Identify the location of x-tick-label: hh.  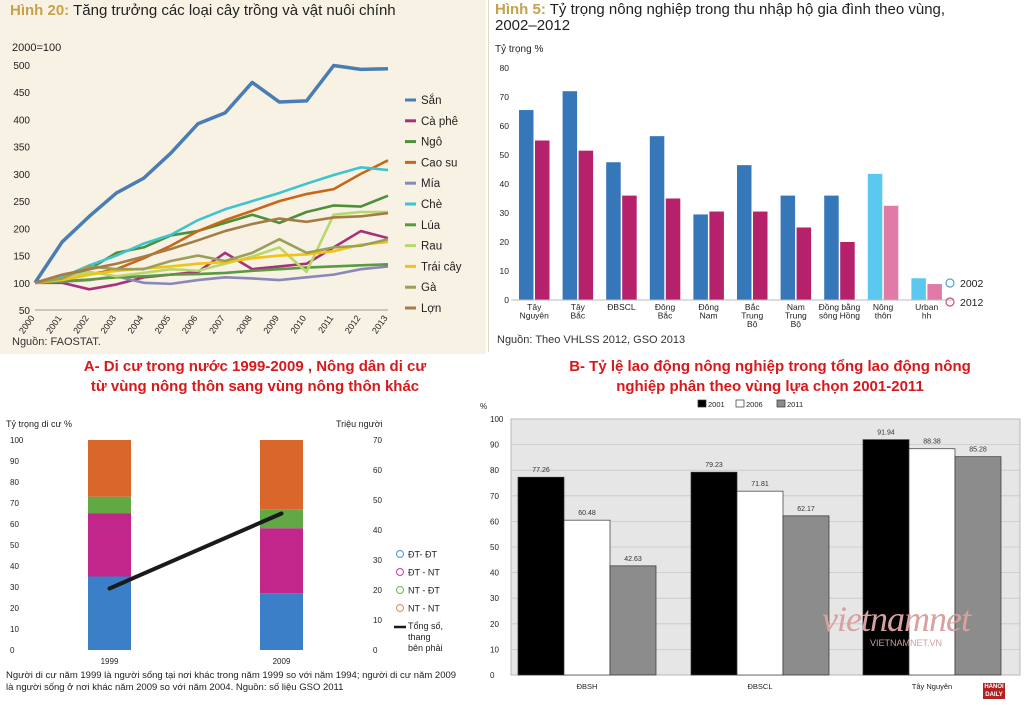
(927, 316).